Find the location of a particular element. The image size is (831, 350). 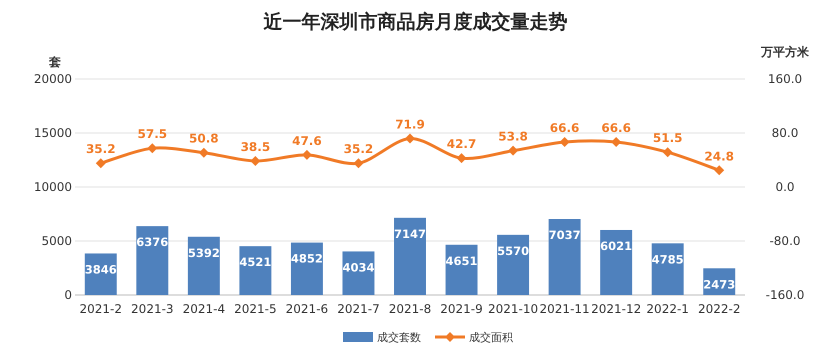

data-label: 6021 is located at coordinates (616, 245).